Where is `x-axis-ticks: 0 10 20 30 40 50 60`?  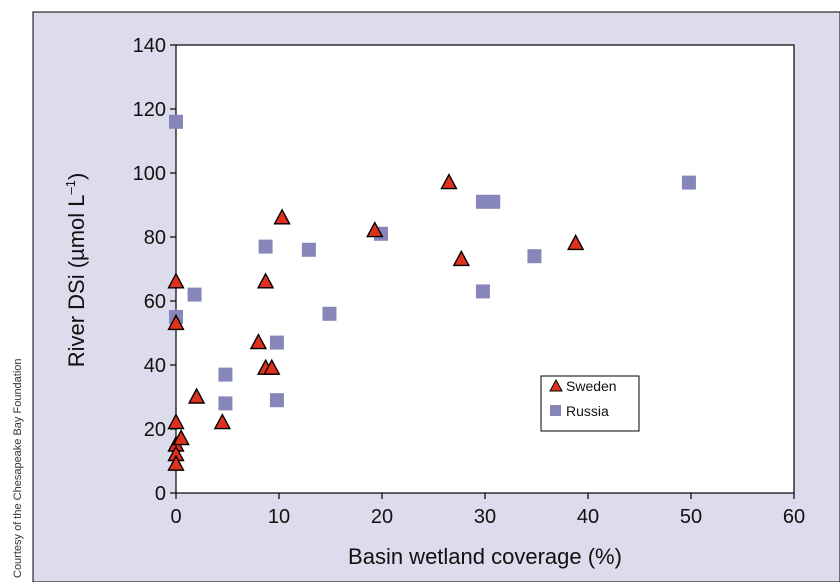 x-axis-ticks: 0 10 20 30 40 50 60 is located at coordinates (487, 510).